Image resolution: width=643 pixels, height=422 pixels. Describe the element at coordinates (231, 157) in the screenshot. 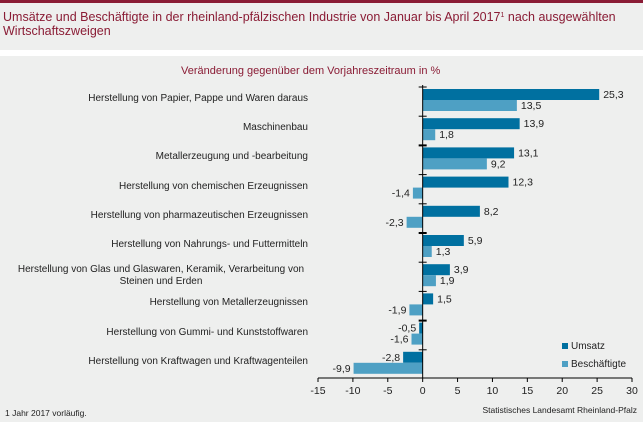

I see `category-label: Metallerzeugung und -bearbeitung` at that location.